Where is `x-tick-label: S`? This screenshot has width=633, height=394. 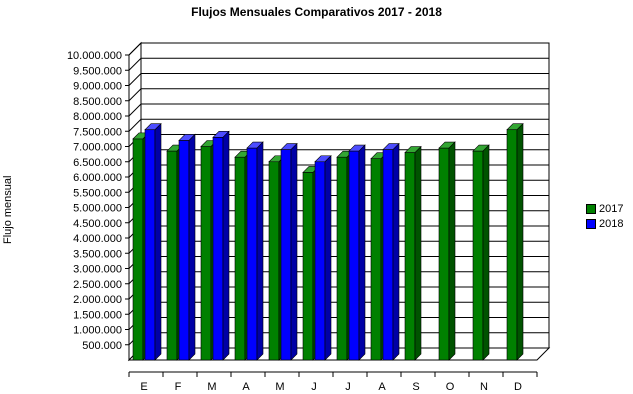
x-tick-label: S is located at coordinates (415, 387).